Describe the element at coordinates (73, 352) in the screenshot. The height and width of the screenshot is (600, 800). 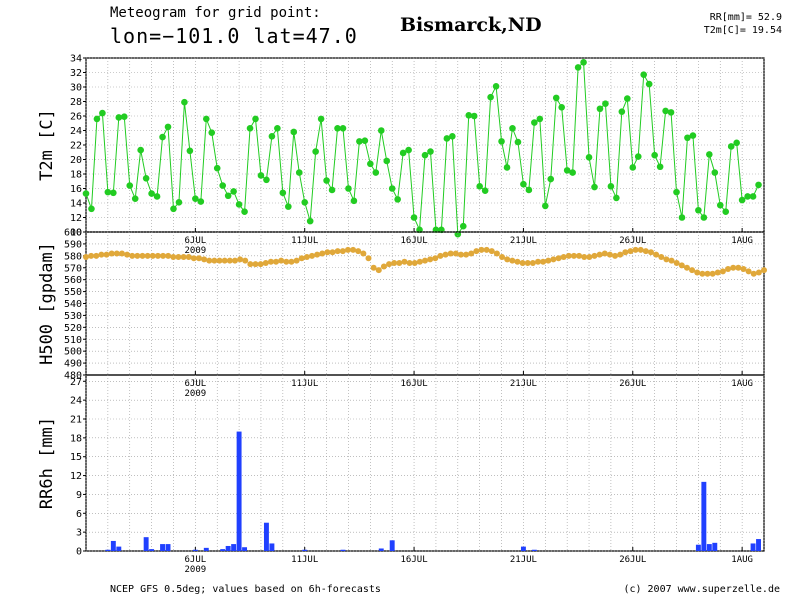
I see `y-tick-label: 500` at that location.